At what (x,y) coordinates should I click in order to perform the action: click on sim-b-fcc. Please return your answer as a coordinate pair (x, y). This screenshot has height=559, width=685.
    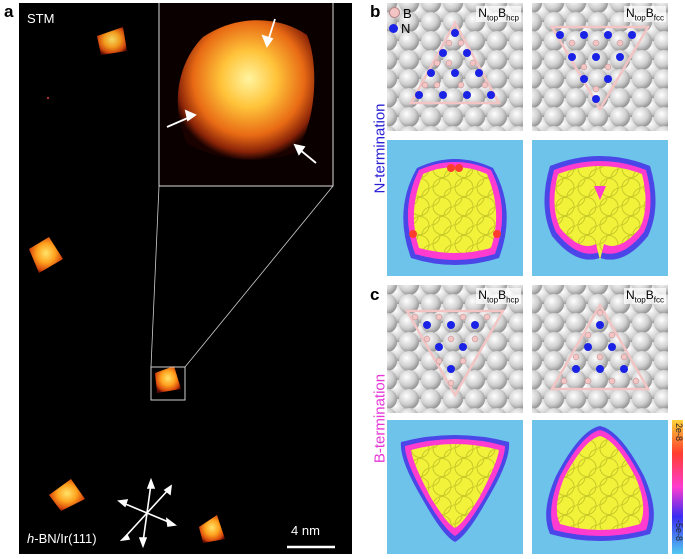
    Looking at the image, I should click on (600, 487).